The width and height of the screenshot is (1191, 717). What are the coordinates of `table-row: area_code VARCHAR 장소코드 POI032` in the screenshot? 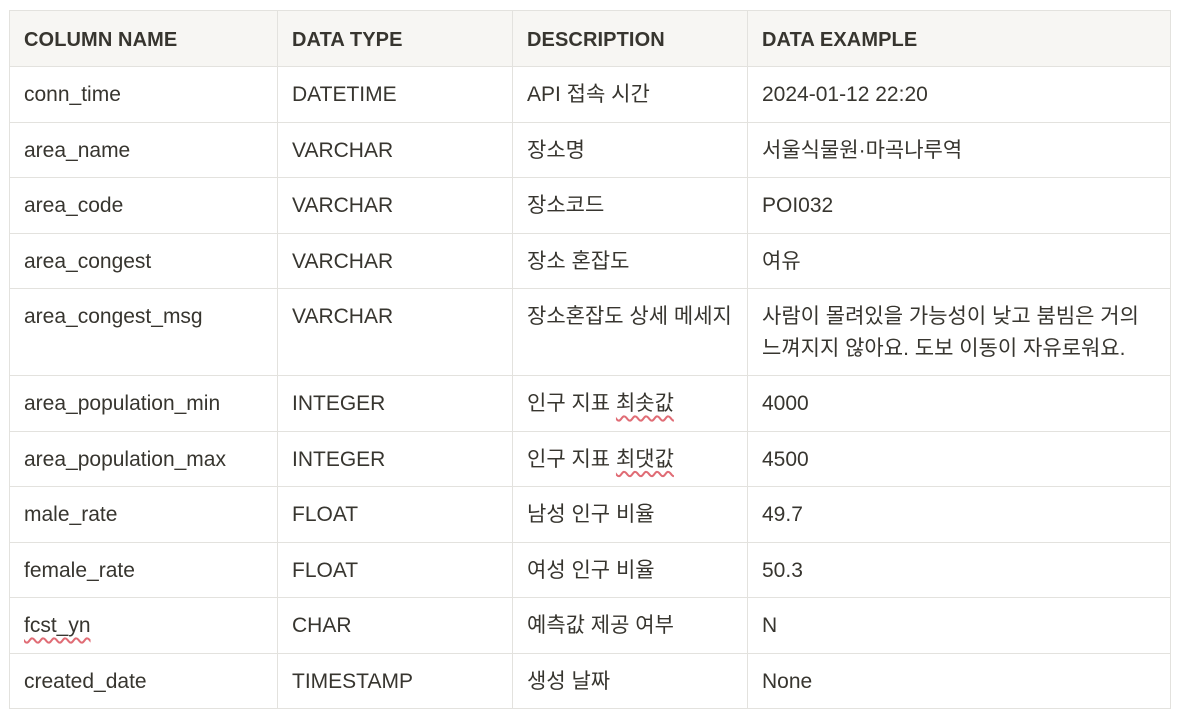 It's located at (590, 205).